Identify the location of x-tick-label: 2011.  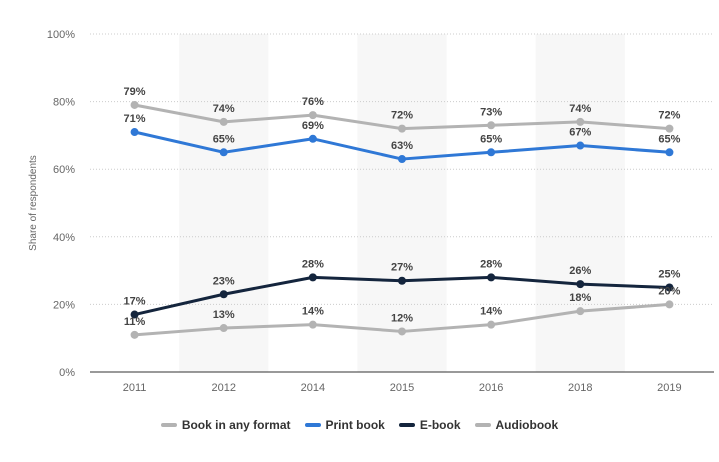
(135, 388).